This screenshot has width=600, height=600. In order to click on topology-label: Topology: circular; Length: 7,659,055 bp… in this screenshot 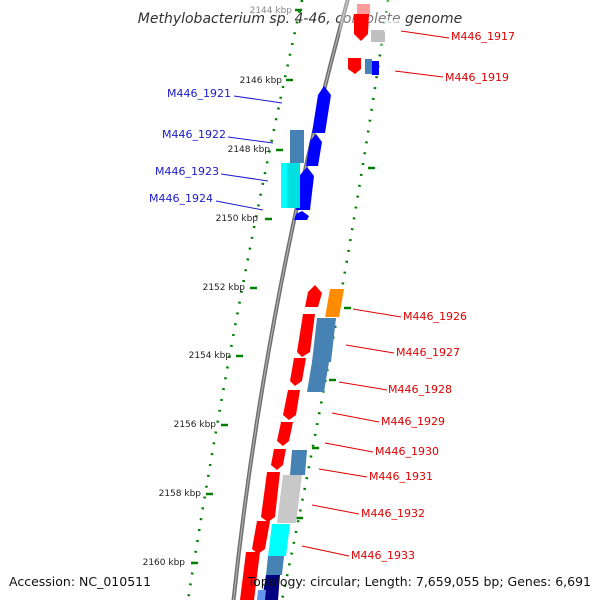, I will do `click(419, 581)`.